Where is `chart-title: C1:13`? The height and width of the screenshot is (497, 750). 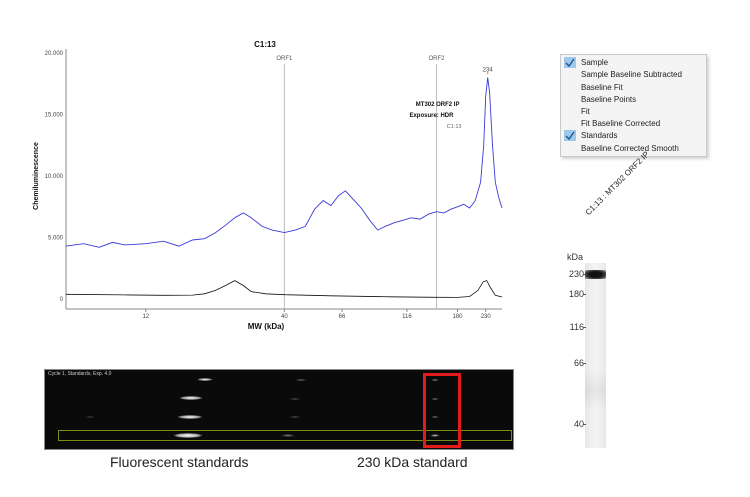
chart-title: C1:13 is located at coordinates (265, 44).